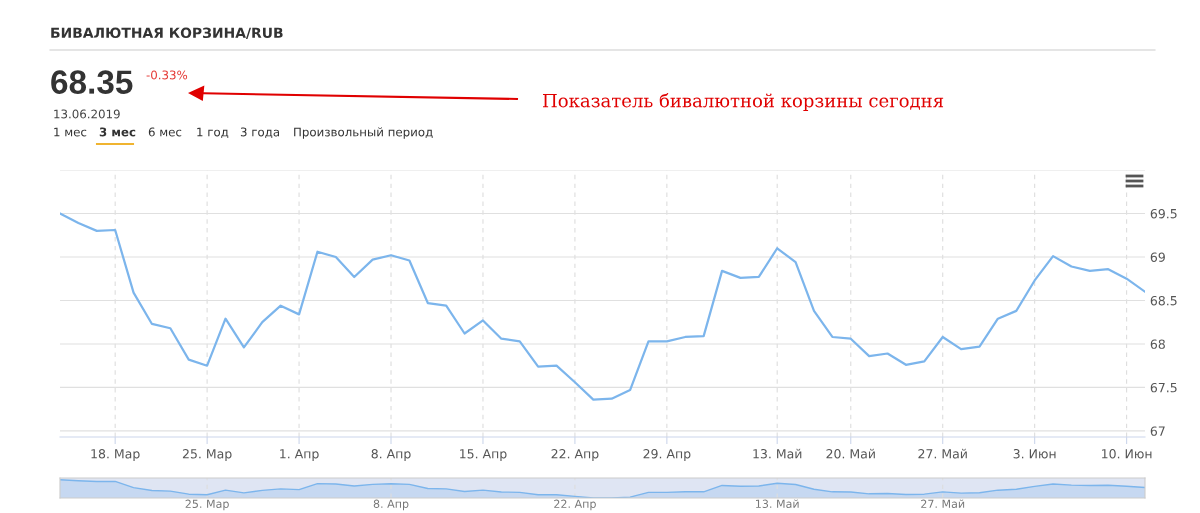  I want to click on text: Показатель бивалютной корзины сегодня, so click(743, 102).